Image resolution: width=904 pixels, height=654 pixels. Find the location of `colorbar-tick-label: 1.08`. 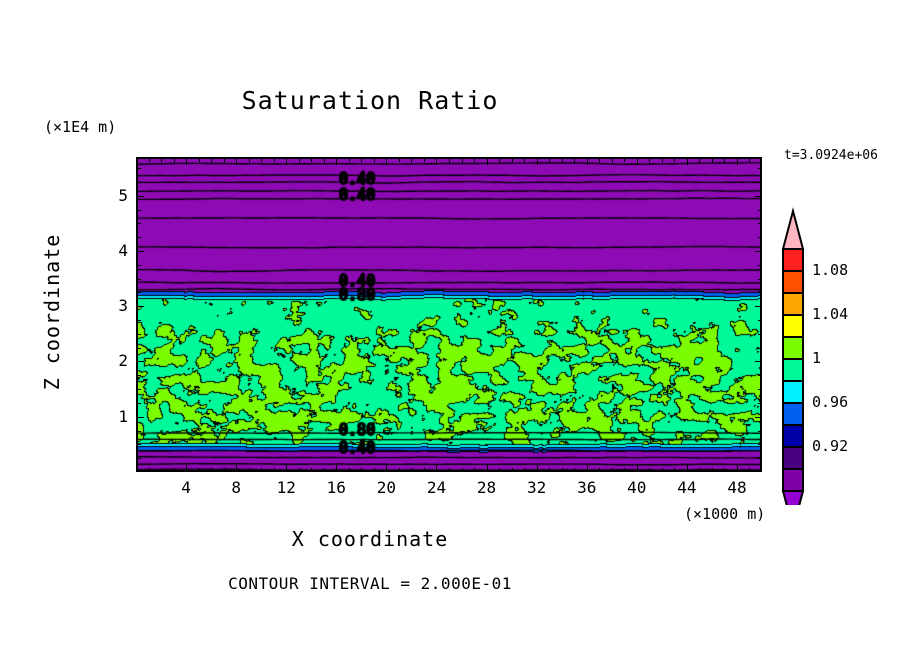

colorbar-tick-label: 1.08 is located at coordinates (830, 270).